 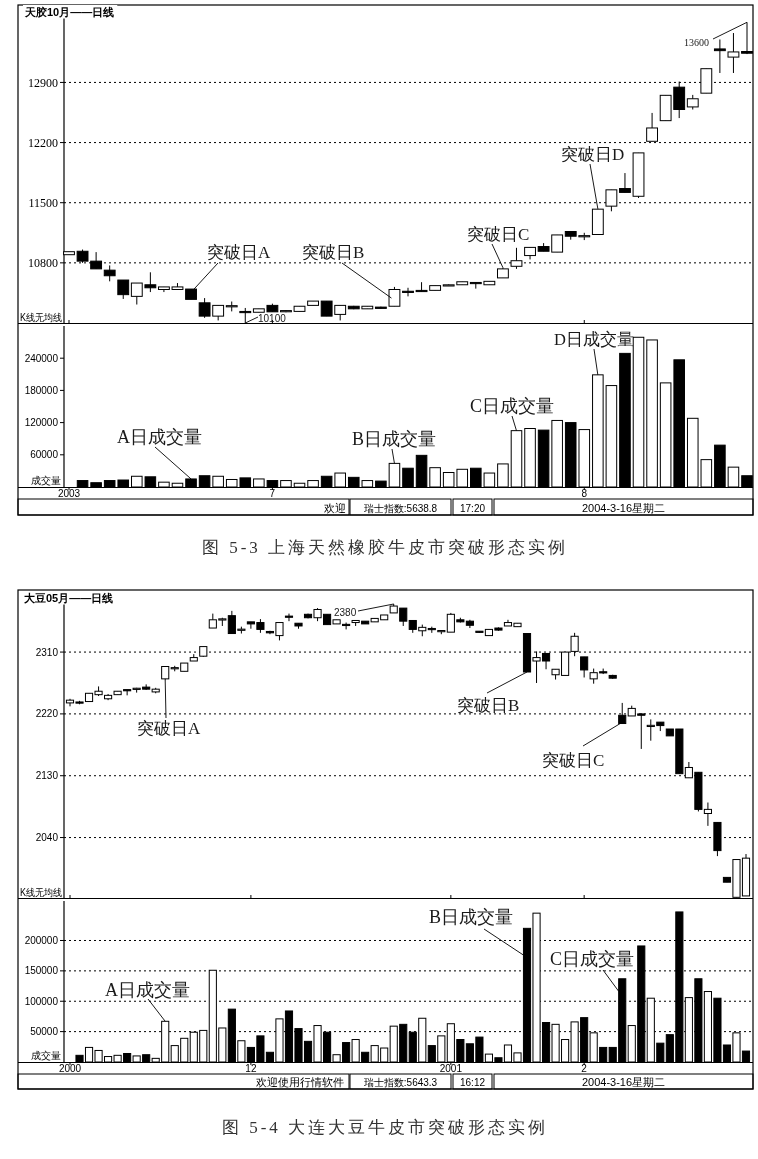 I want to click on y-tick-label: 100000, so click(x=41, y=1001).